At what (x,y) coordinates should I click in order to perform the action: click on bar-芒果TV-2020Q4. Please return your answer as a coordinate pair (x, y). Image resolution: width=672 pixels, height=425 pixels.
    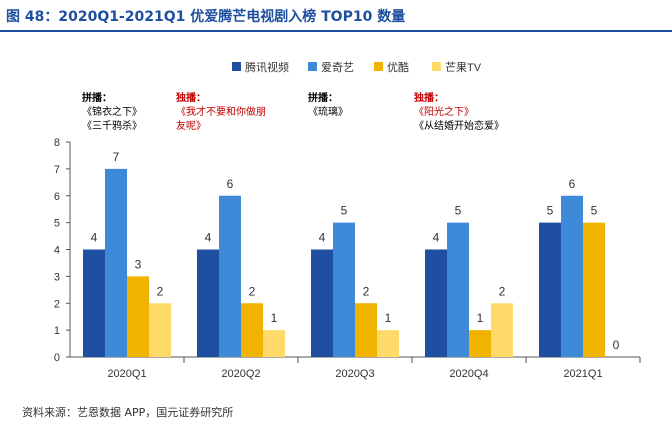
    Looking at the image, I should click on (502, 330).